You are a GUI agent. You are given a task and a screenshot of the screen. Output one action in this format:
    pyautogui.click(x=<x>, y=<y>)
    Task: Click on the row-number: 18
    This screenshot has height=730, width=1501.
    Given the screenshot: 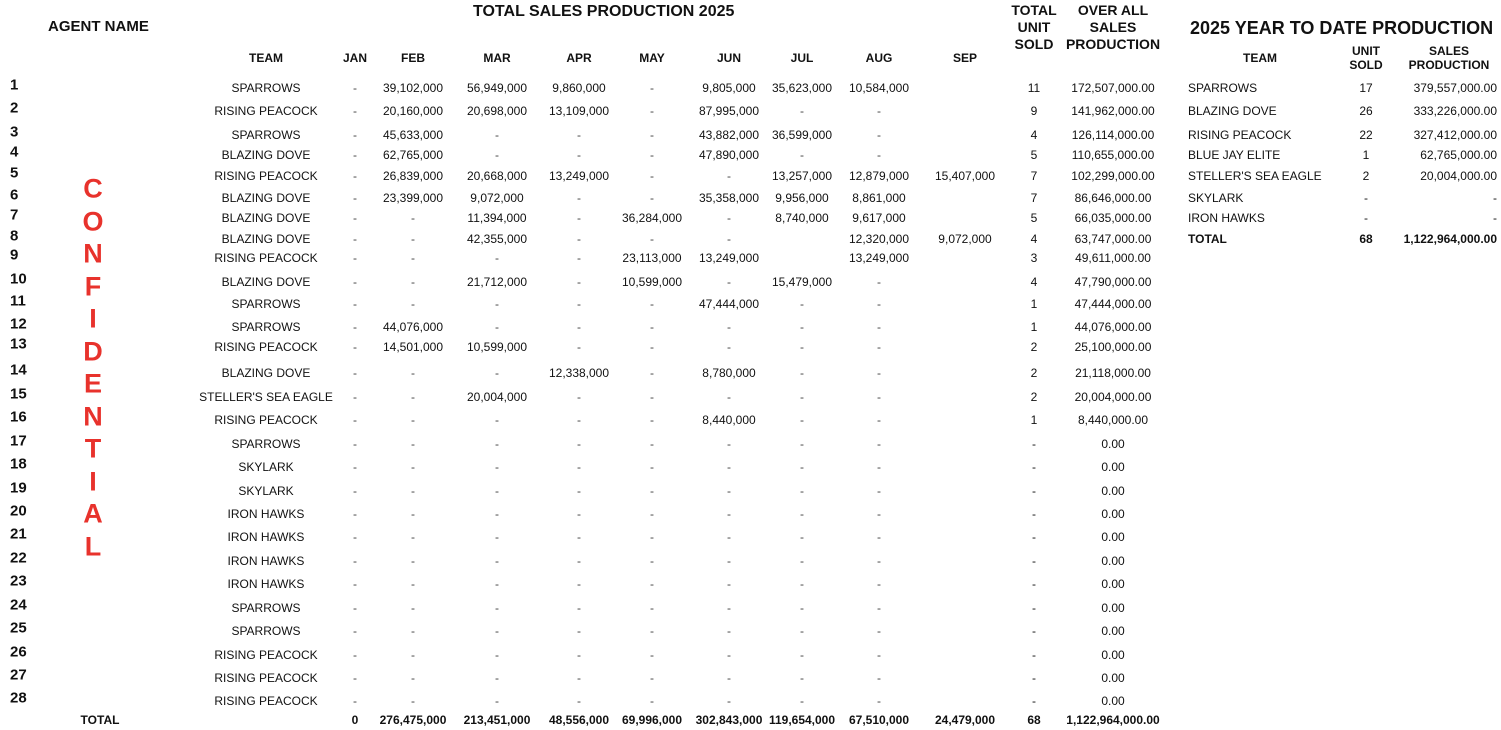 What is the action you would take?
    pyautogui.click(x=18, y=464)
    